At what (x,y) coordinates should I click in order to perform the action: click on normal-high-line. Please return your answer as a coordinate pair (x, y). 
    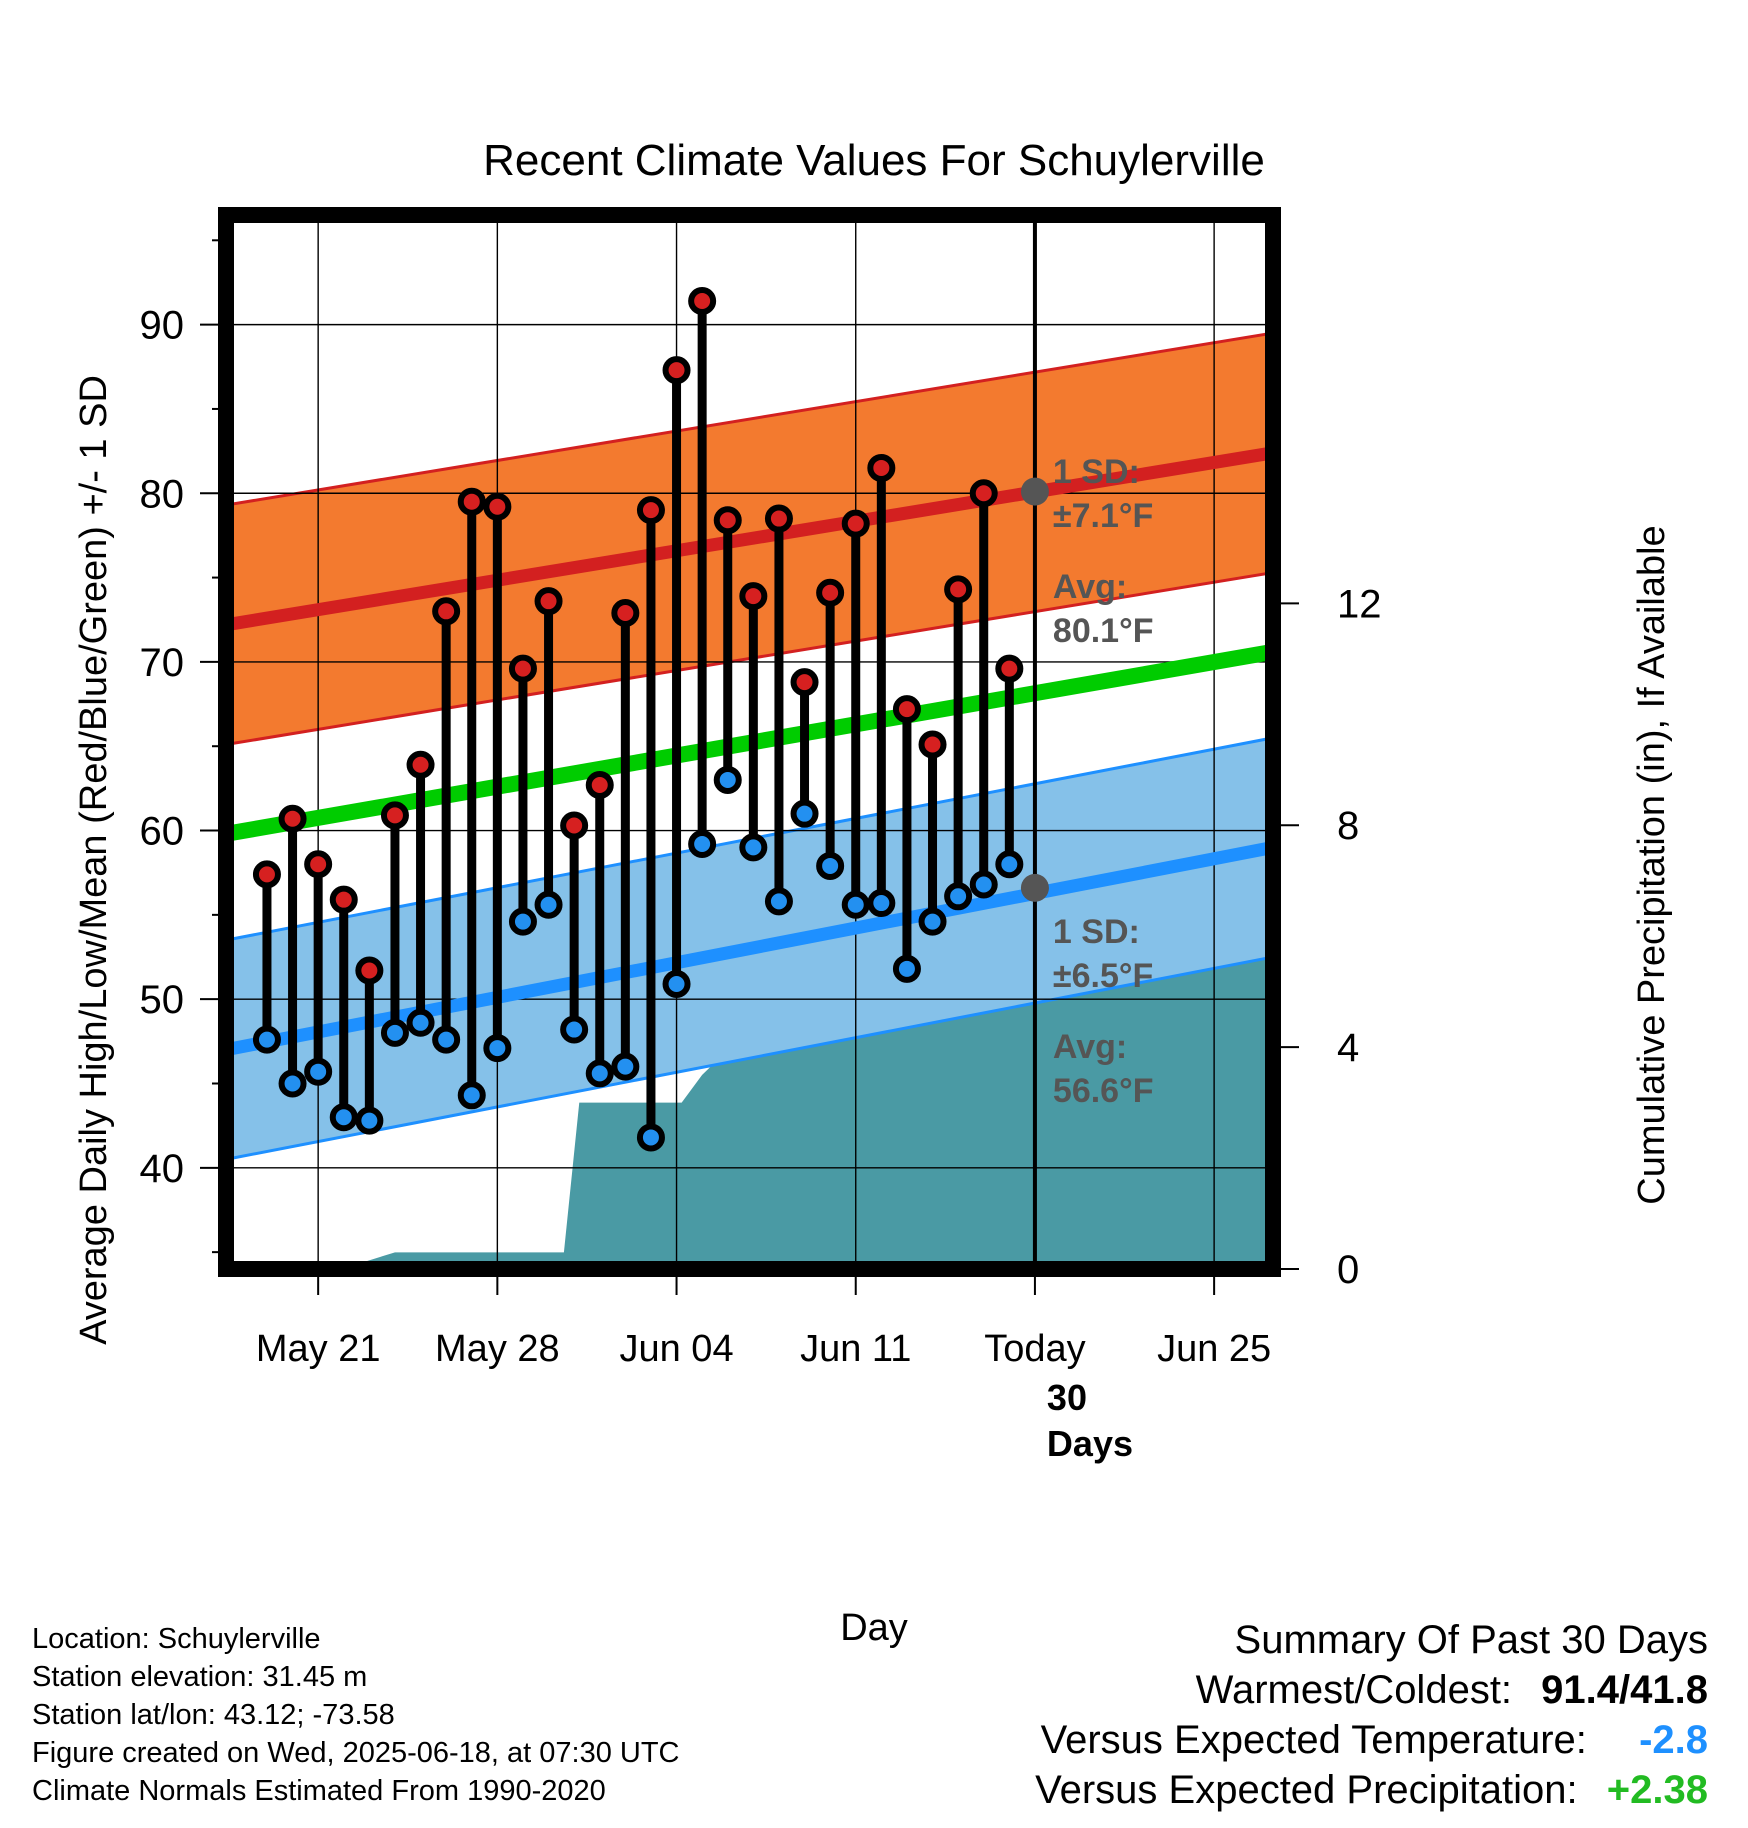
    Looking at the image, I should click on (749, 539).